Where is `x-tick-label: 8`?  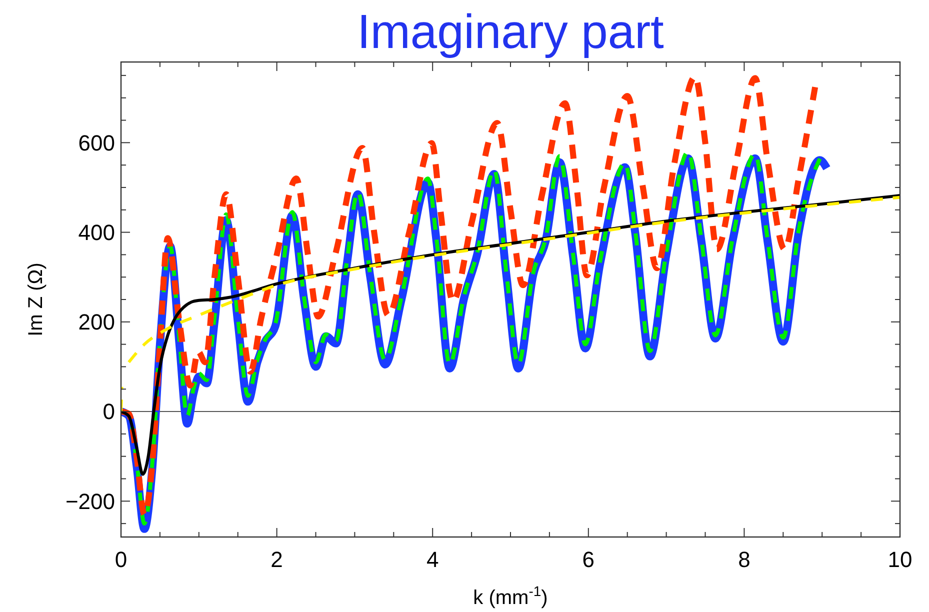
x-tick-label: 8 is located at coordinates (744, 559).